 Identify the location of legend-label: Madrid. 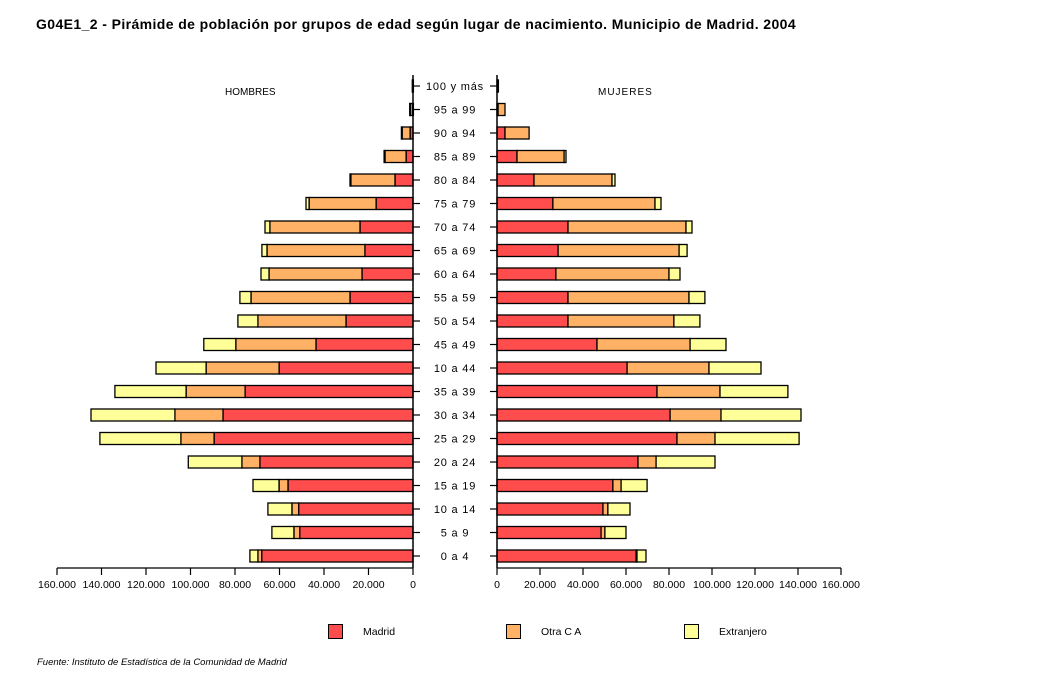
(379, 631).